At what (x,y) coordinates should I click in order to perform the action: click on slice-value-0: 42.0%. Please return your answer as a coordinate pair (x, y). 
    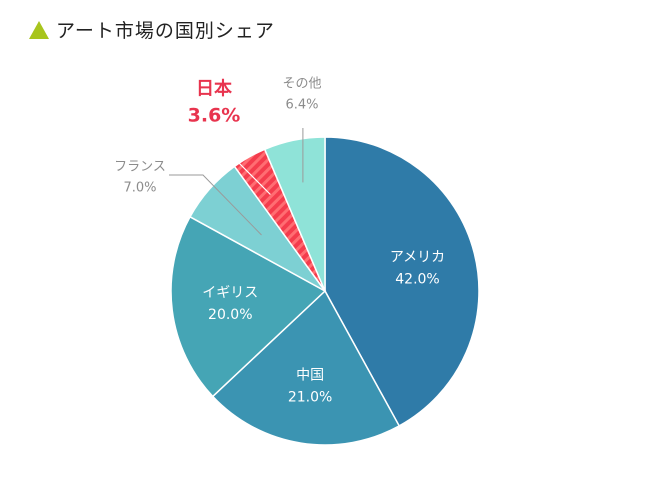
    Looking at the image, I should click on (417, 279).